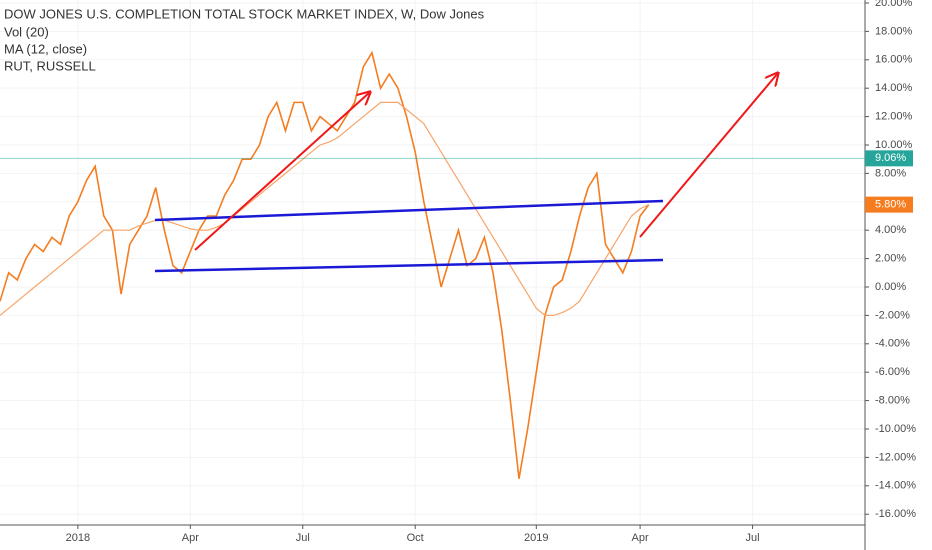  Describe the element at coordinates (45, 48) in the screenshot. I see `legend-entry: MA (12, close)` at that location.